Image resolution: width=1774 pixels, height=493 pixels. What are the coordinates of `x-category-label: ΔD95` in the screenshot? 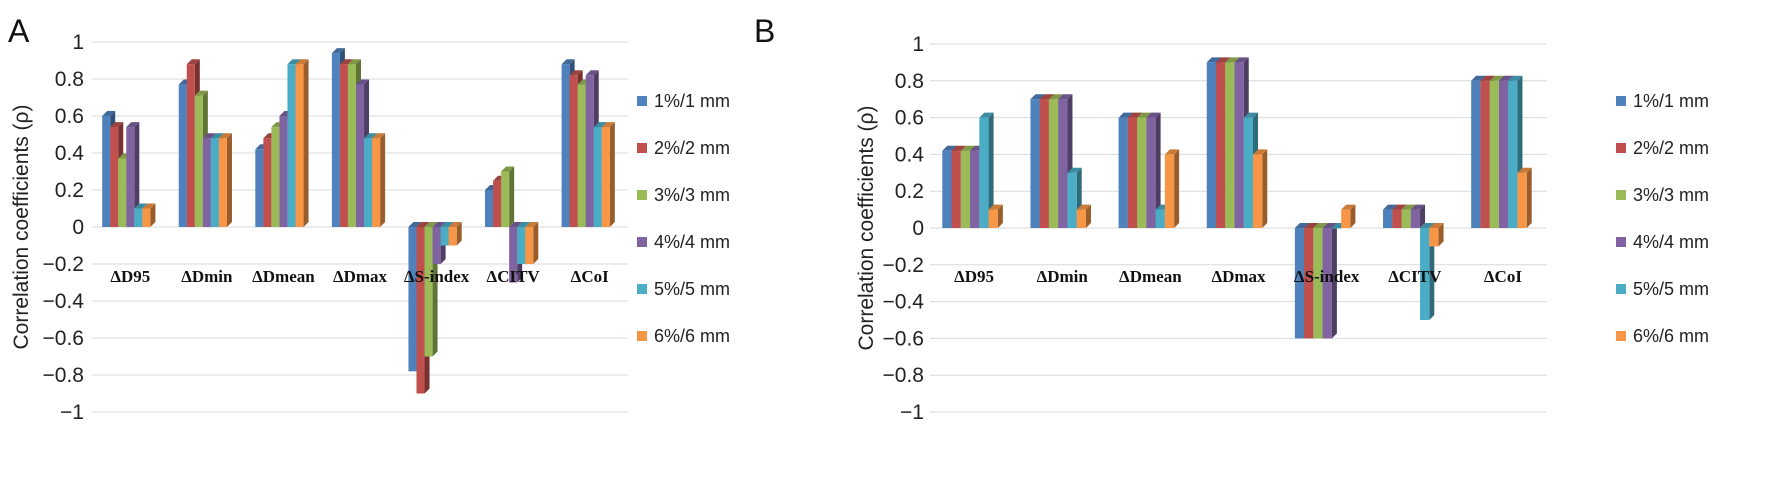 It's located at (974, 276).